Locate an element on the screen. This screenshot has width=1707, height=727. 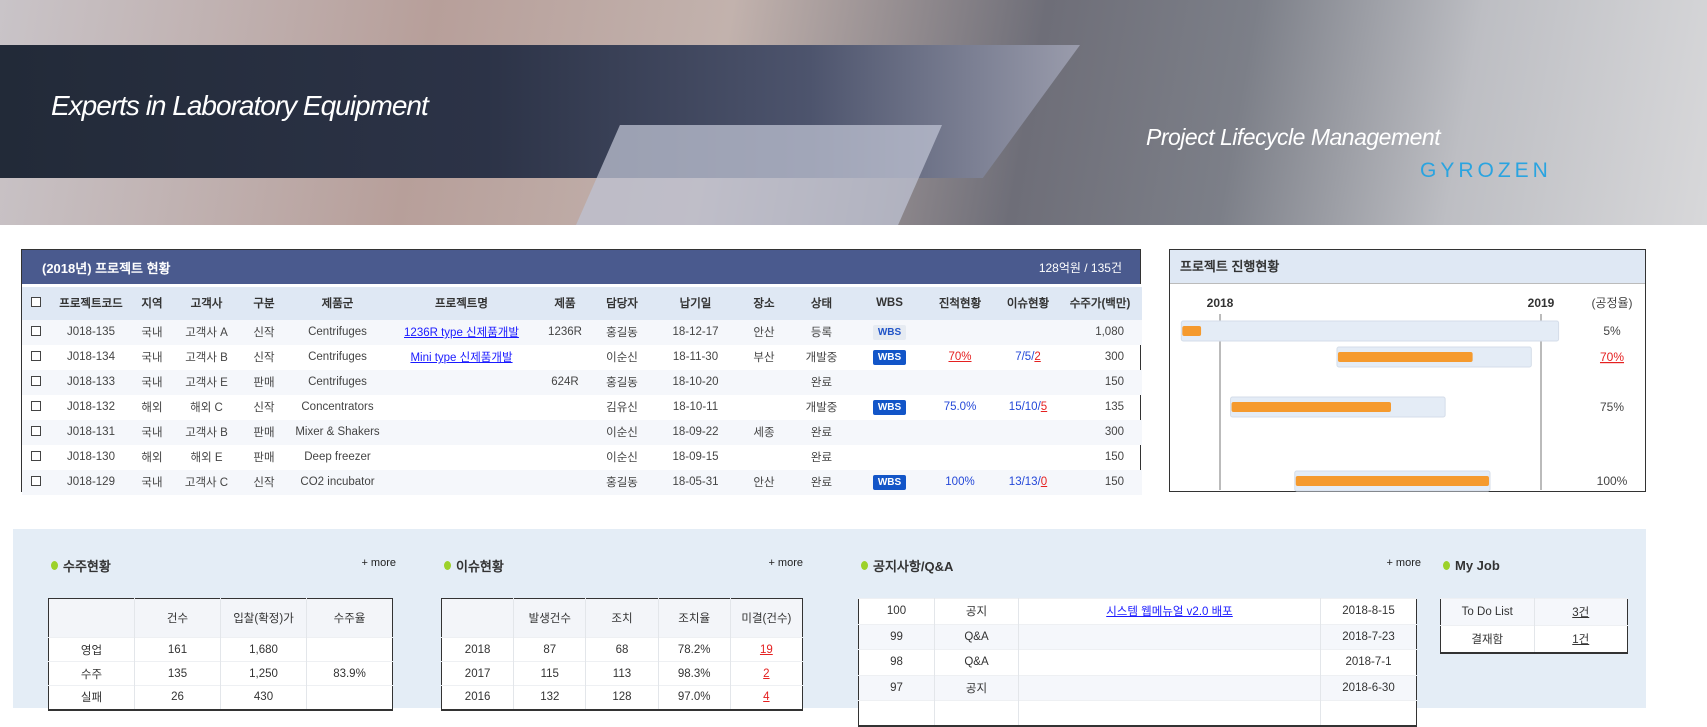
issues-more-link: + more is located at coordinates (785, 563).